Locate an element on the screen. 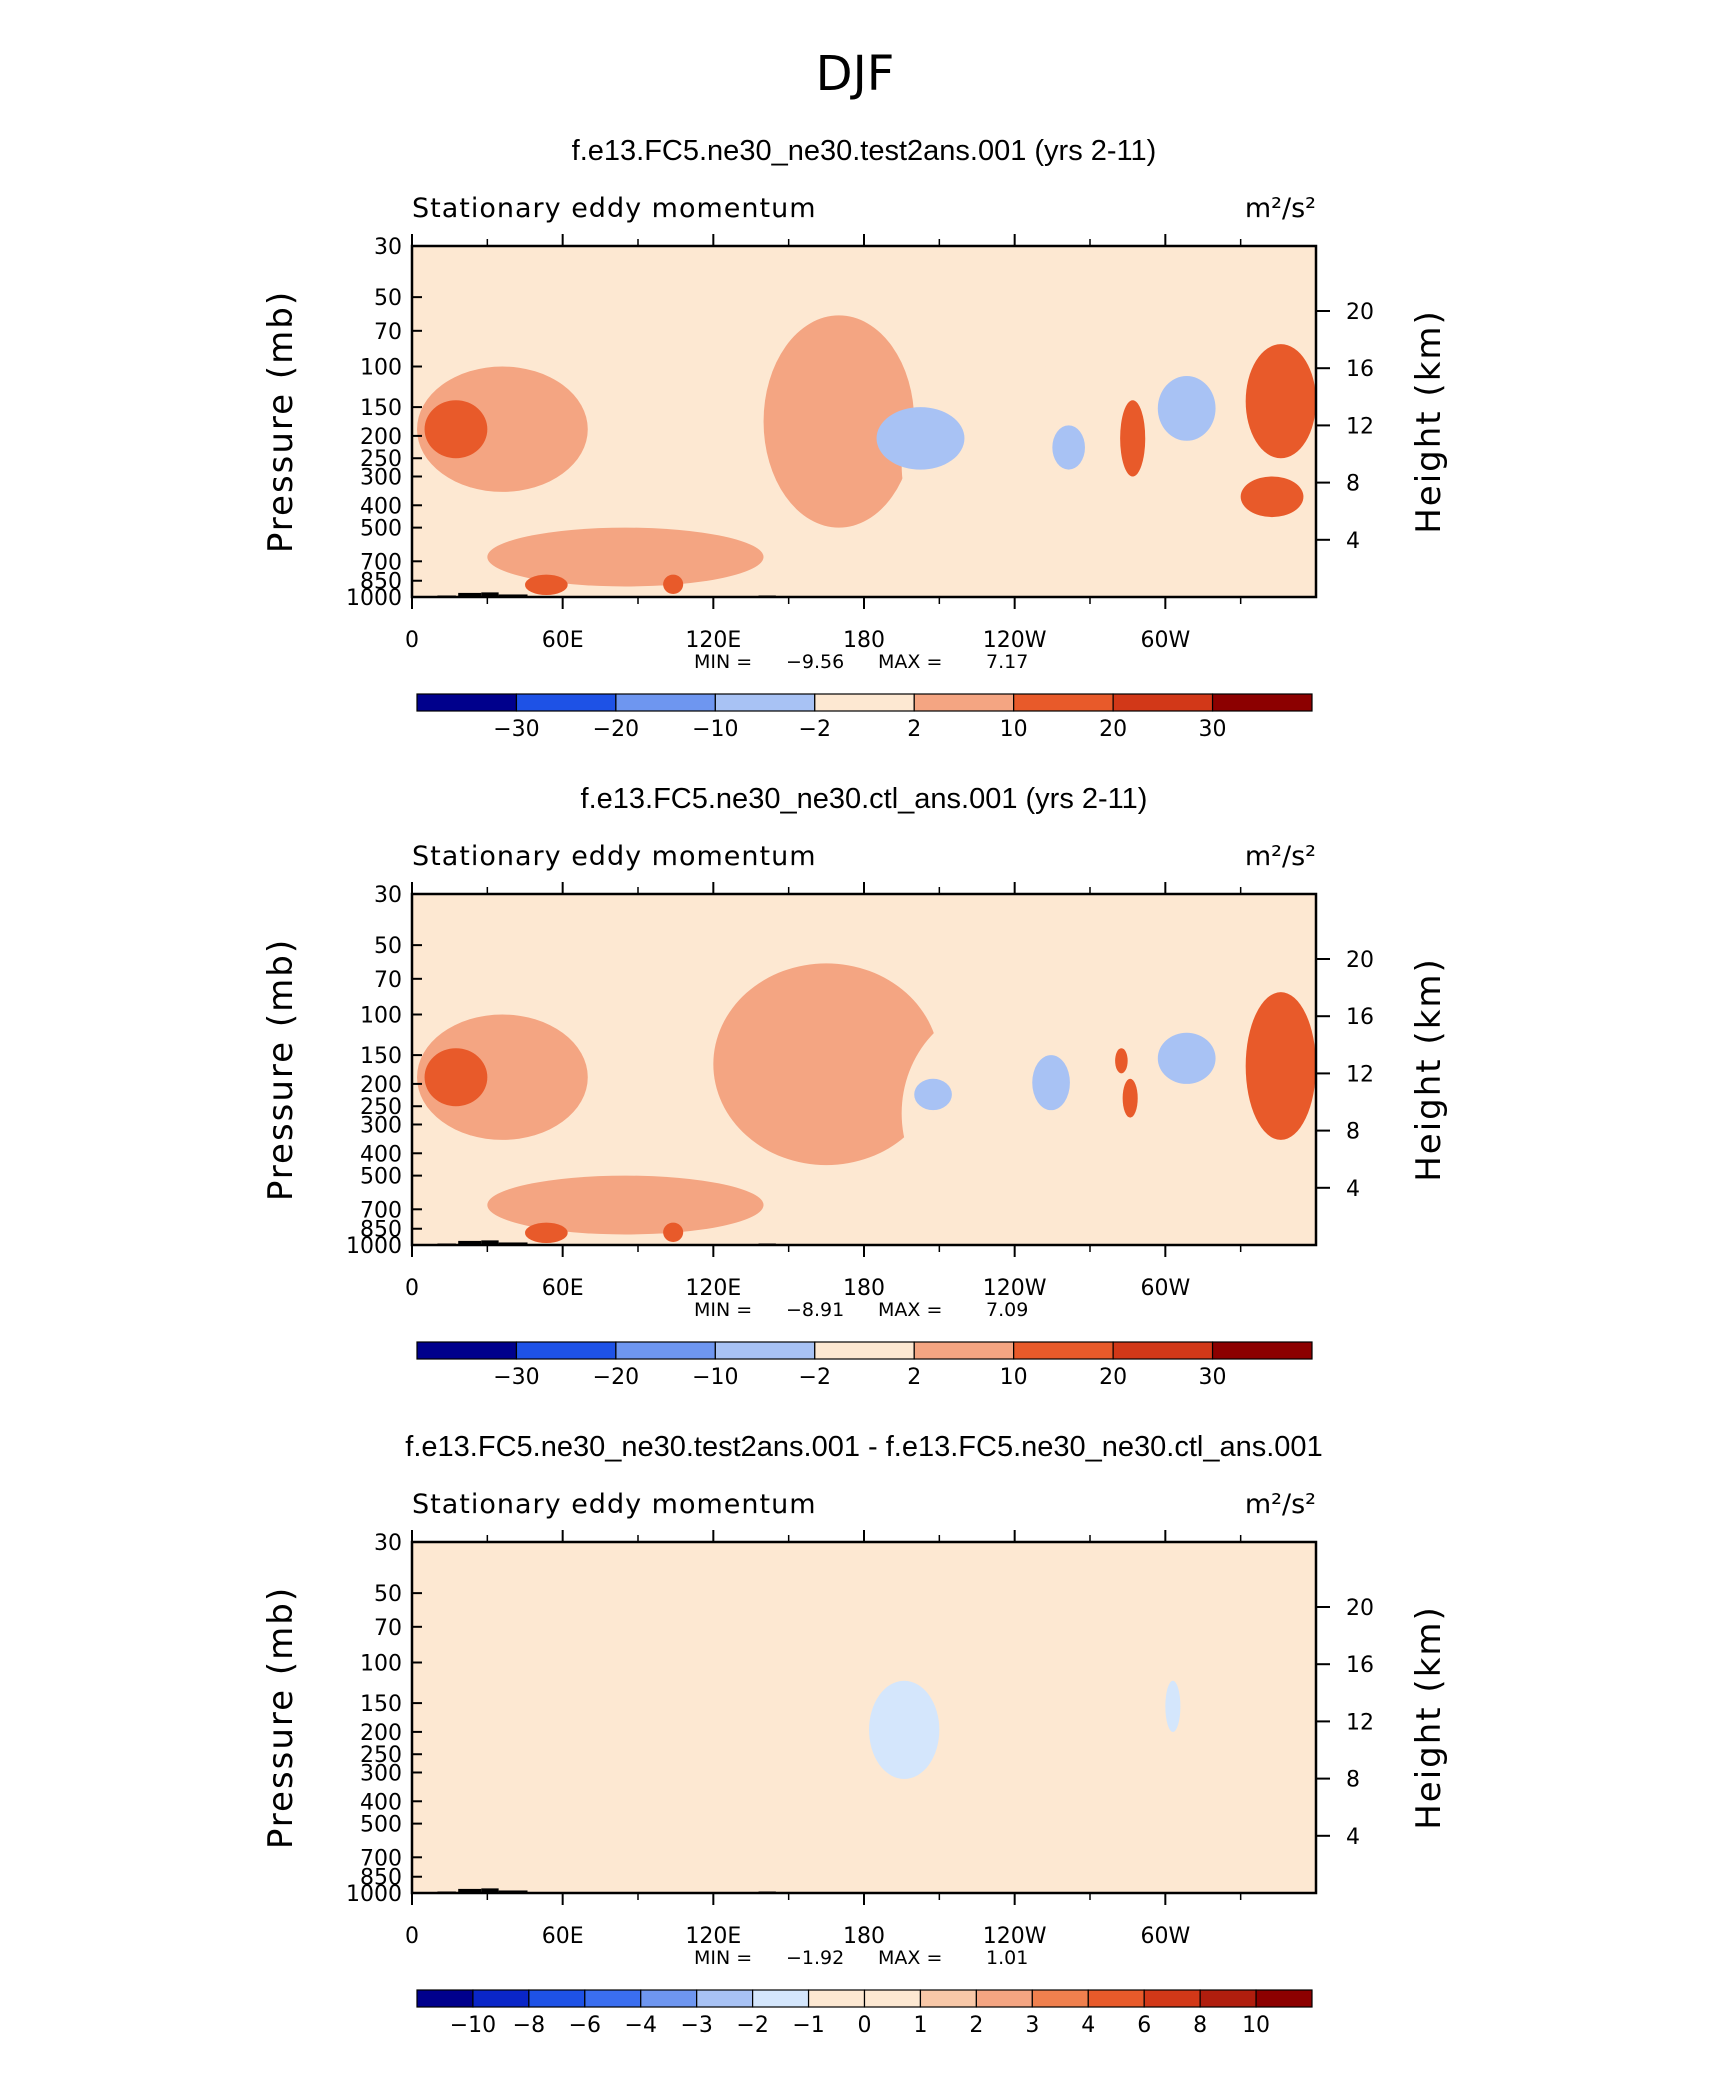 This screenshot has width=1710, height=2074. colorbar-label: −8 is located at coordinates (529, 2025).